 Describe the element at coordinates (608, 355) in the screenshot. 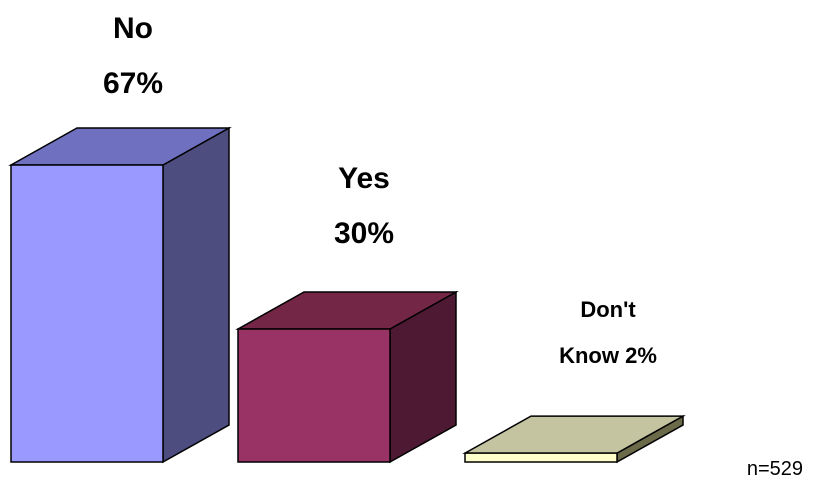

I see `data-label-line-2: Know 2%` at that location.